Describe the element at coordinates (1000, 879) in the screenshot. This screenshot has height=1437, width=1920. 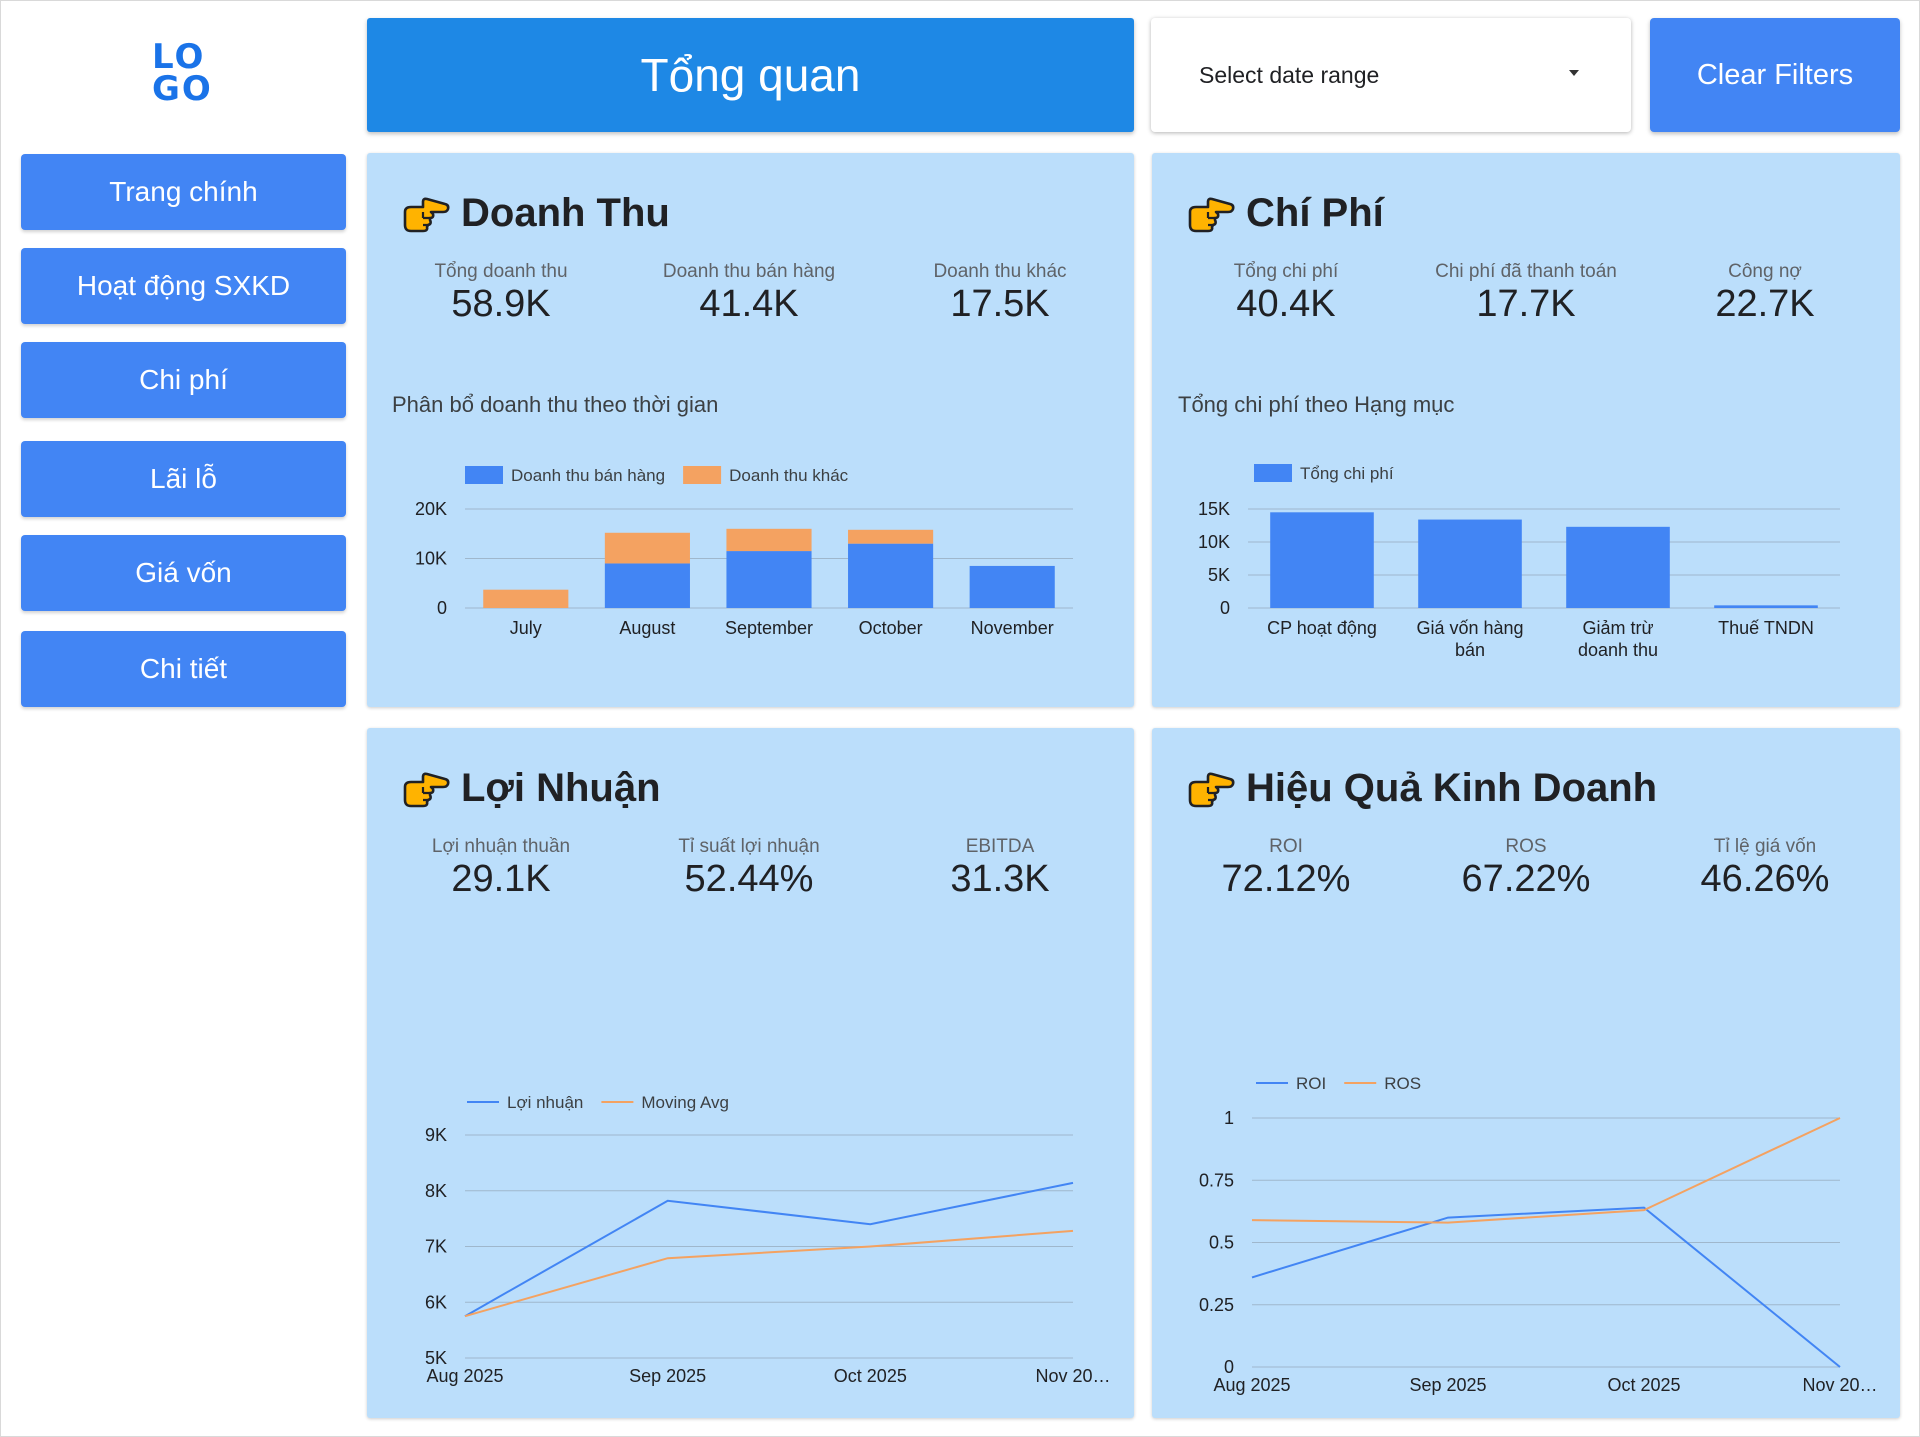
I see `kpi-value: 31.3K` at that location.